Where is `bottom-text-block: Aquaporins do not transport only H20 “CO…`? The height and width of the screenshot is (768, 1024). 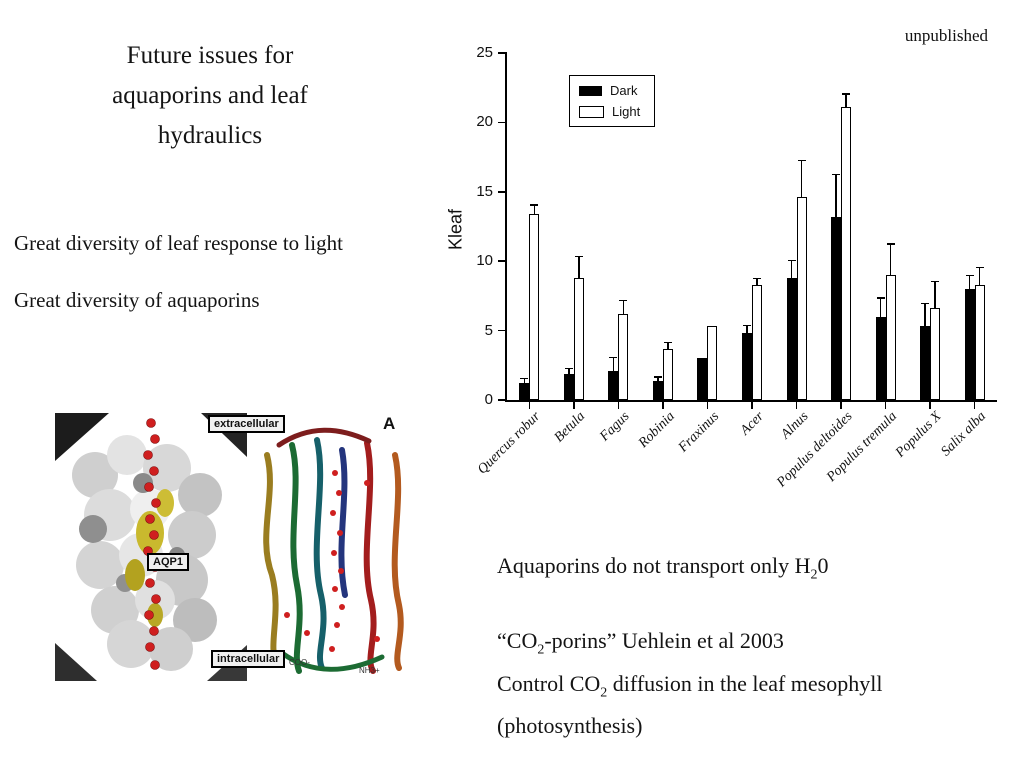 bottom-text-block: Aquaporins do not transport only H20 “CO… is located at coordinates (689, 645).